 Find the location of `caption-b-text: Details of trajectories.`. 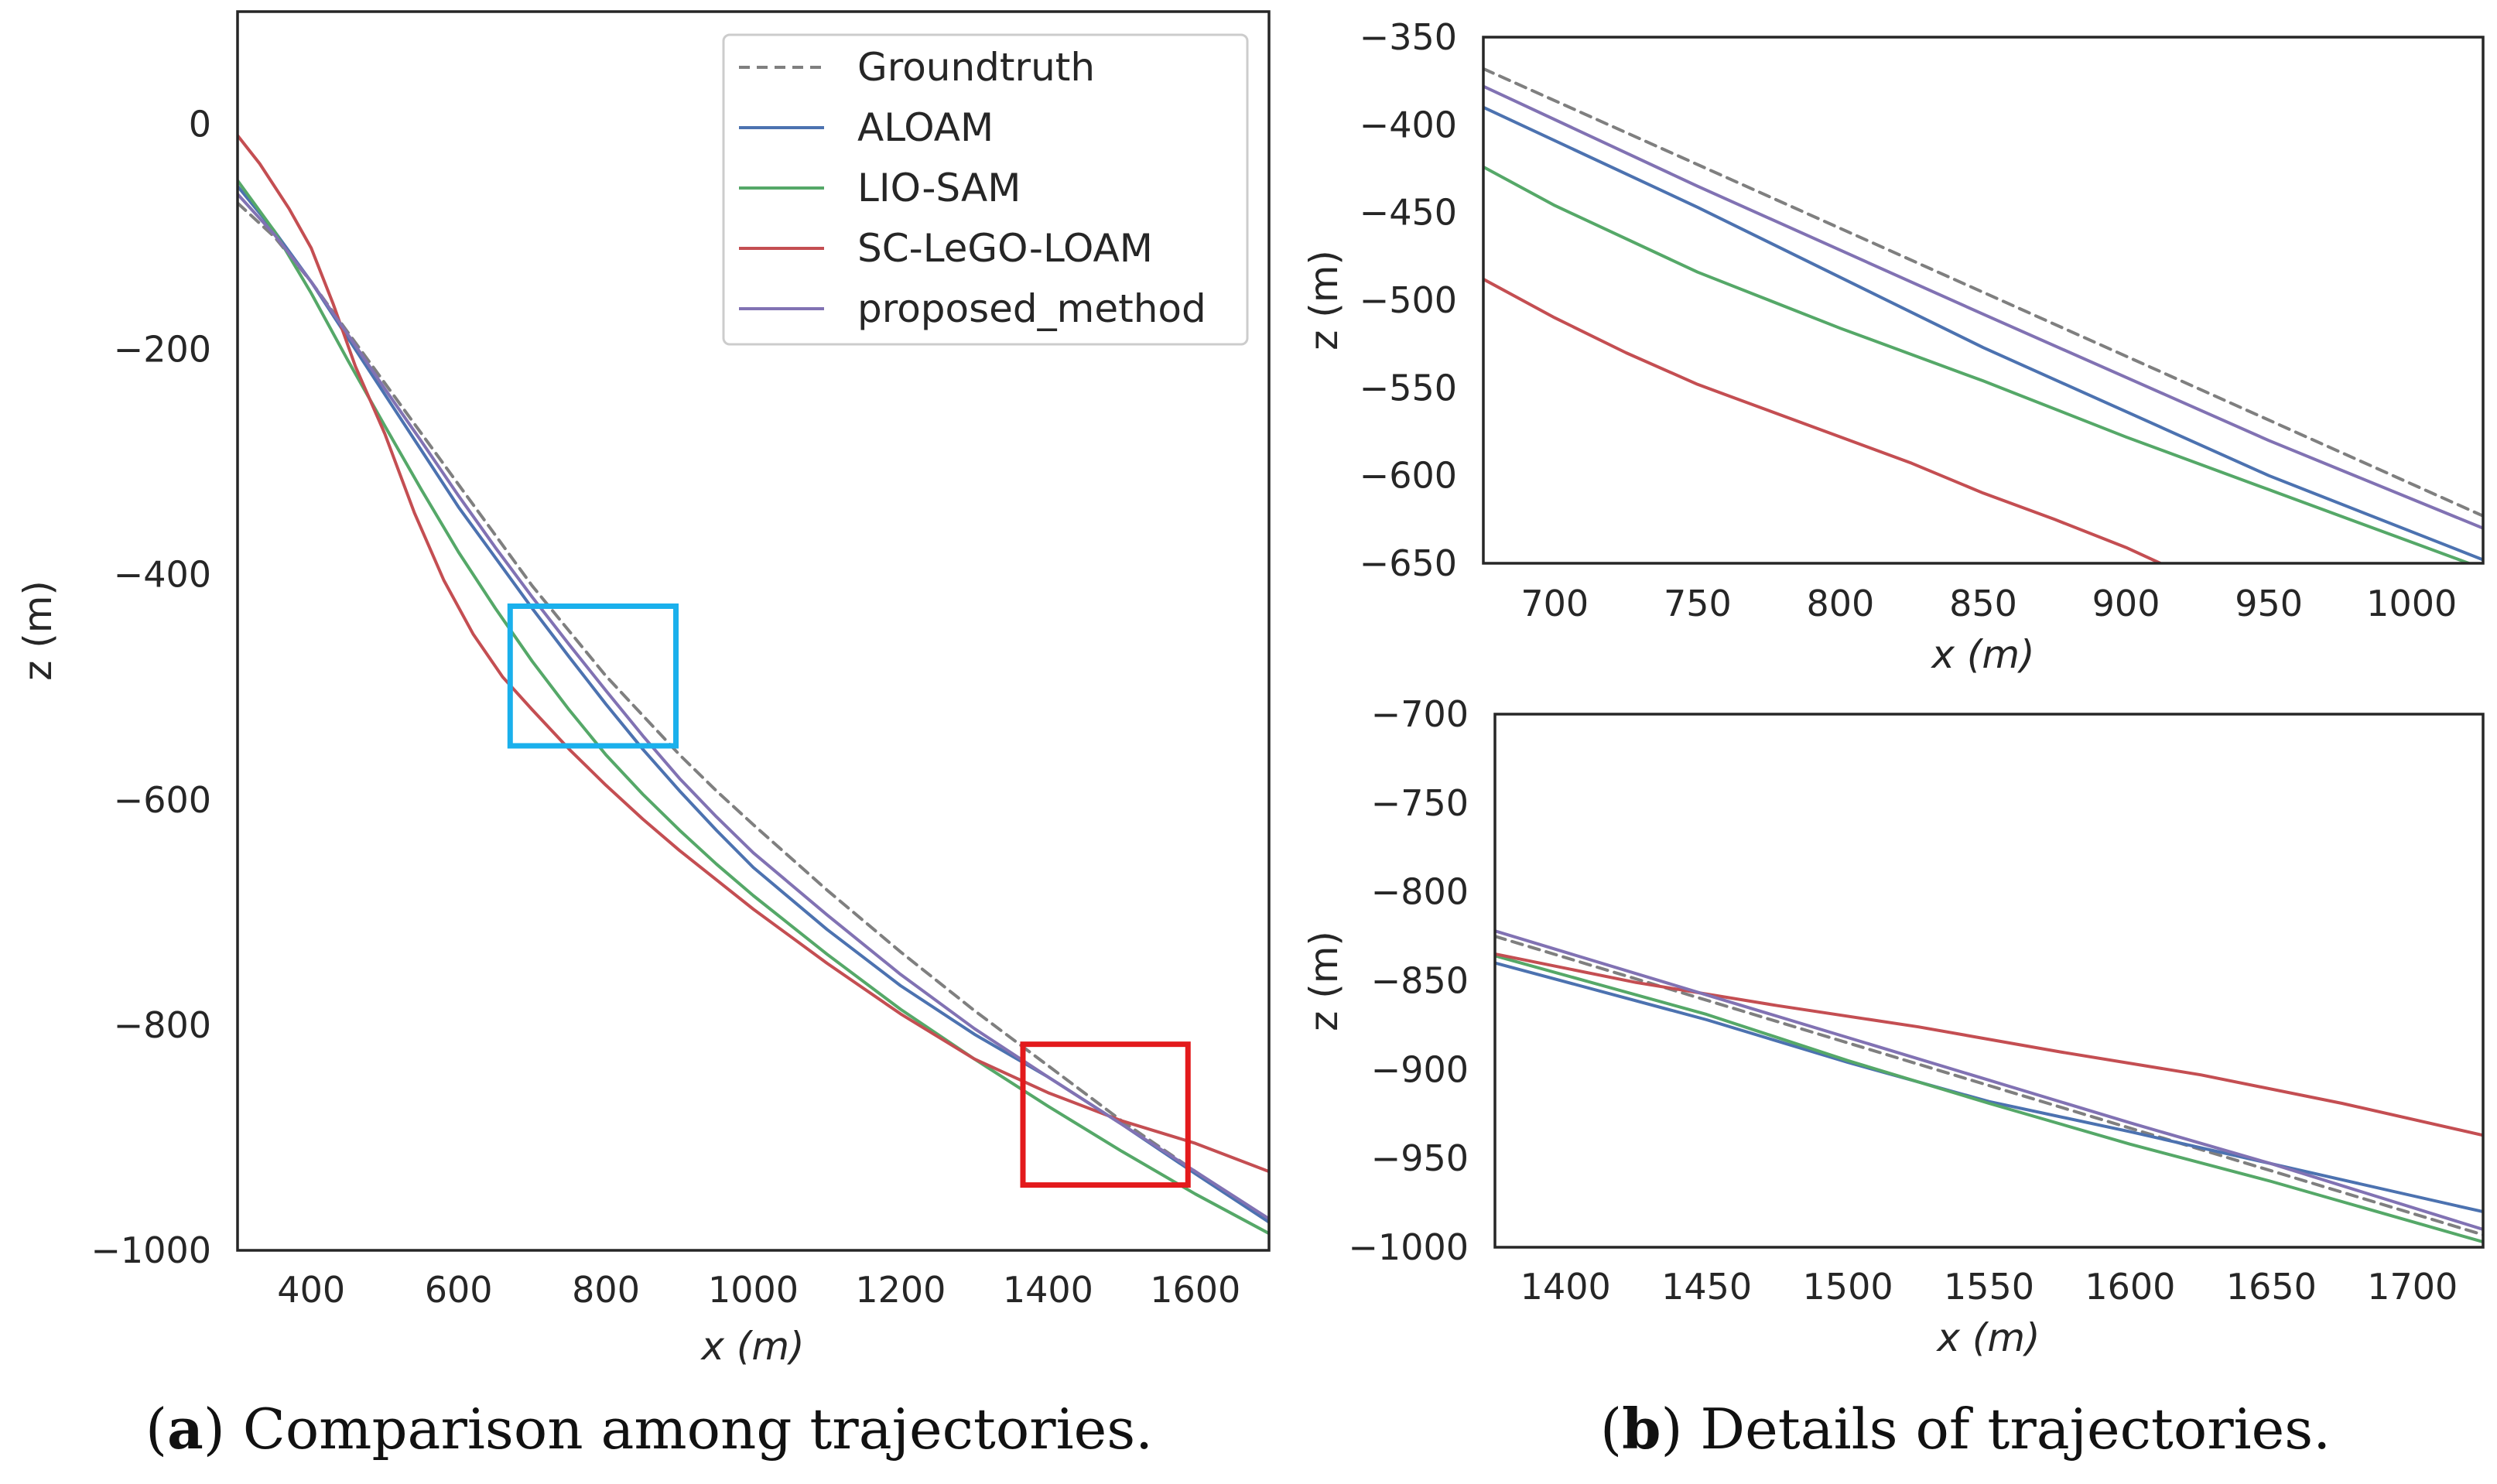

caption-b-text: Details of trajectories. is located at coordinates (2015, 1430).